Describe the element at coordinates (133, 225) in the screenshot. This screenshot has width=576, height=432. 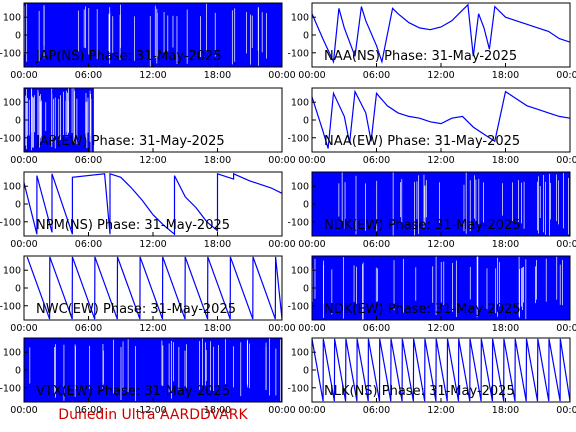
I see `panel-title: NPM(NS) Phase: 31-May-2025` at that location.